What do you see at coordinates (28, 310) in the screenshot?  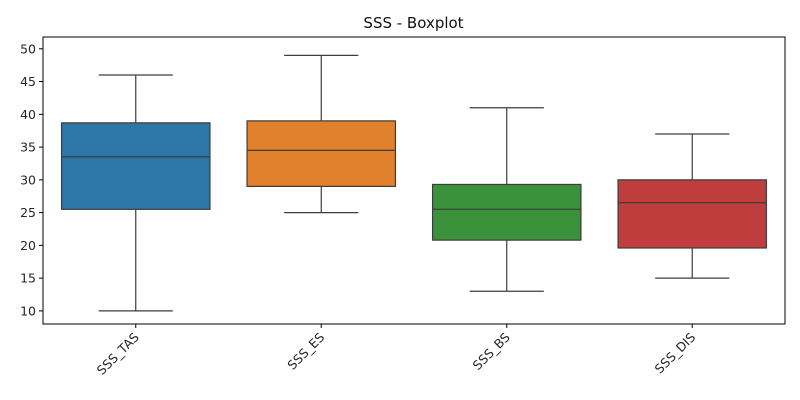 I see `y-tick-label: 10` at bounding box center [28, 310].